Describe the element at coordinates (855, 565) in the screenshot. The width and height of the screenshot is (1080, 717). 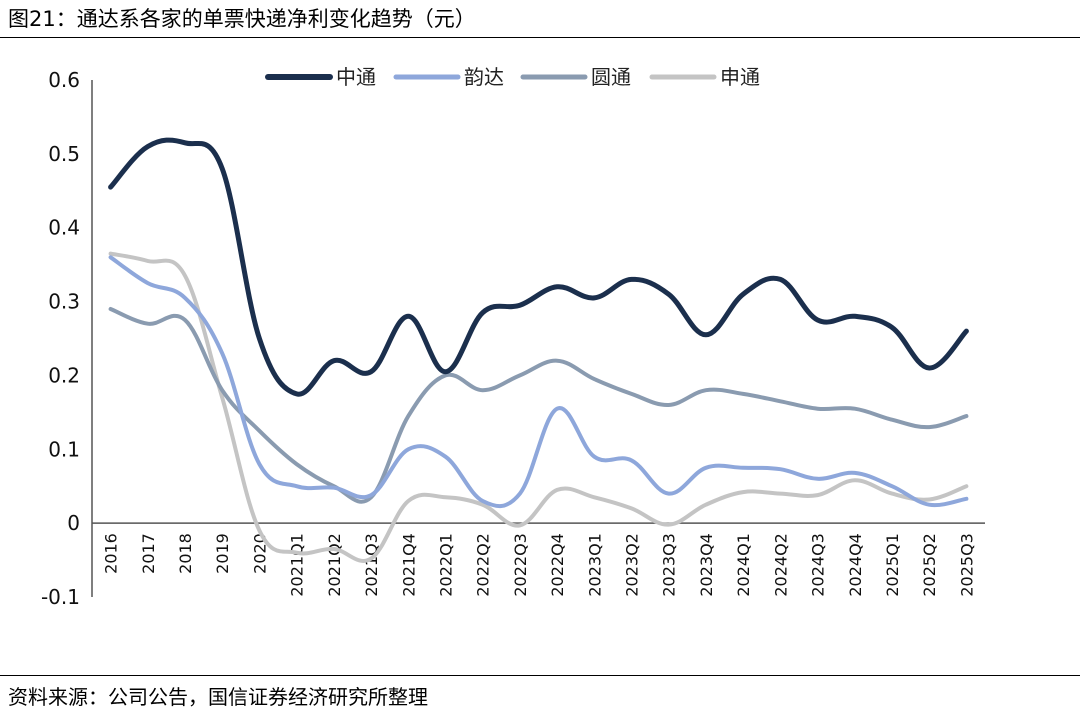
I see `x-tick-label: 2024Q4` at that location.